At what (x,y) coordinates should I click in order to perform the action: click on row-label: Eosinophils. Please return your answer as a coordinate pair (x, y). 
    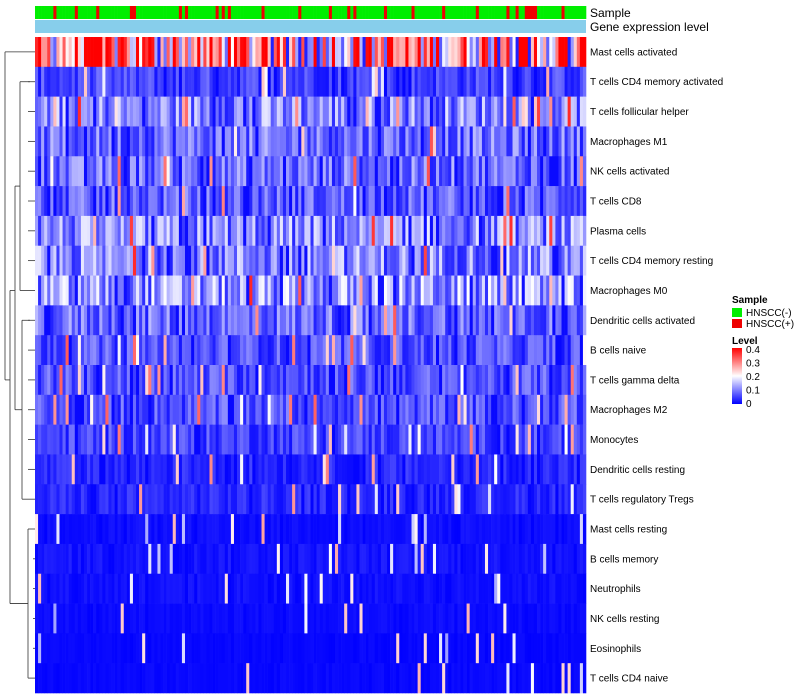
    Looking at the image, I should click on (615, 649).